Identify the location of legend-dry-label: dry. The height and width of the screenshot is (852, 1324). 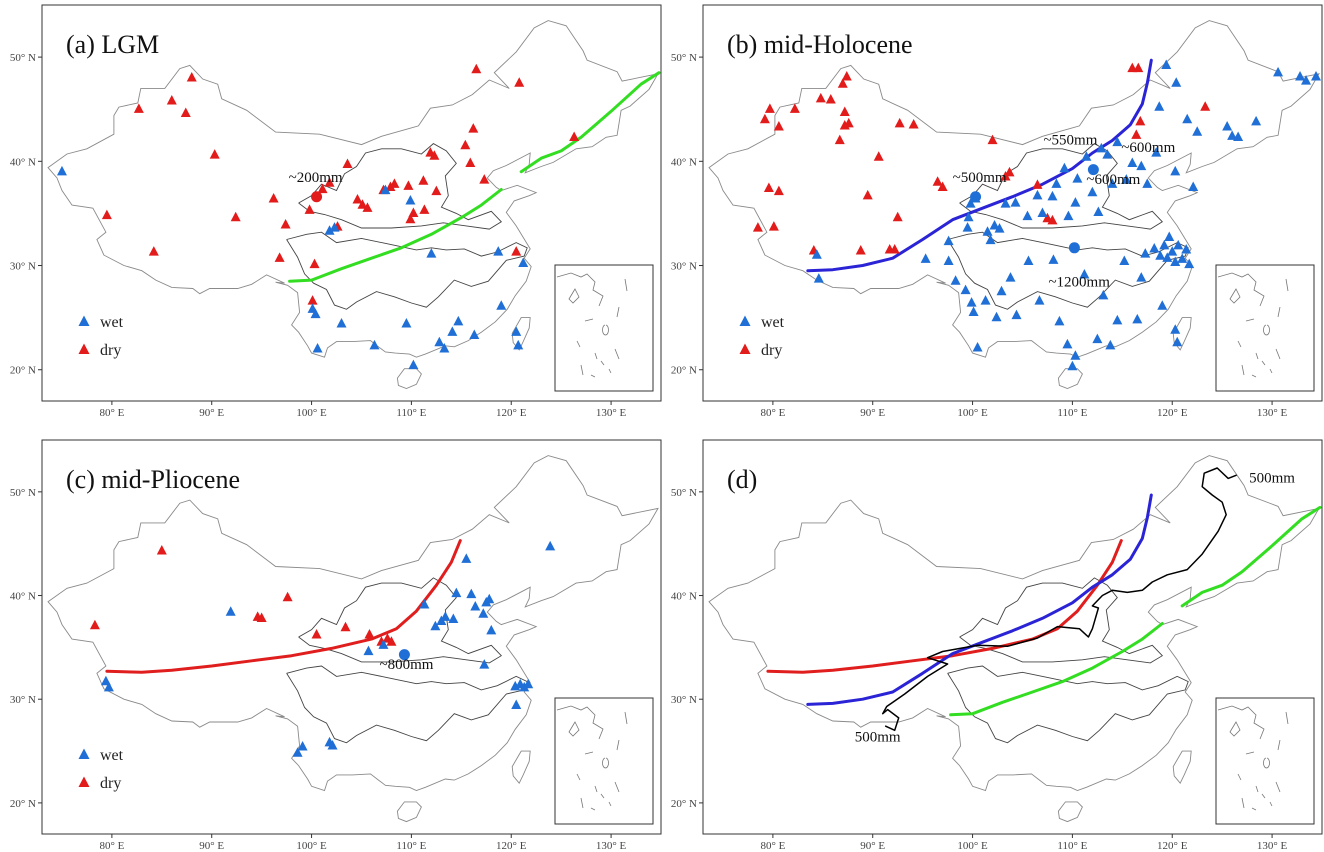
(771, 350).